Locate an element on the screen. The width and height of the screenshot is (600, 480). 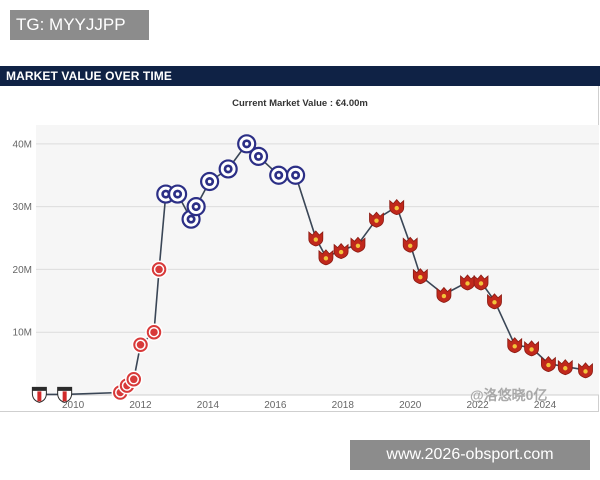
x-tick-label: 2020 is located at coordinates (410, 405).